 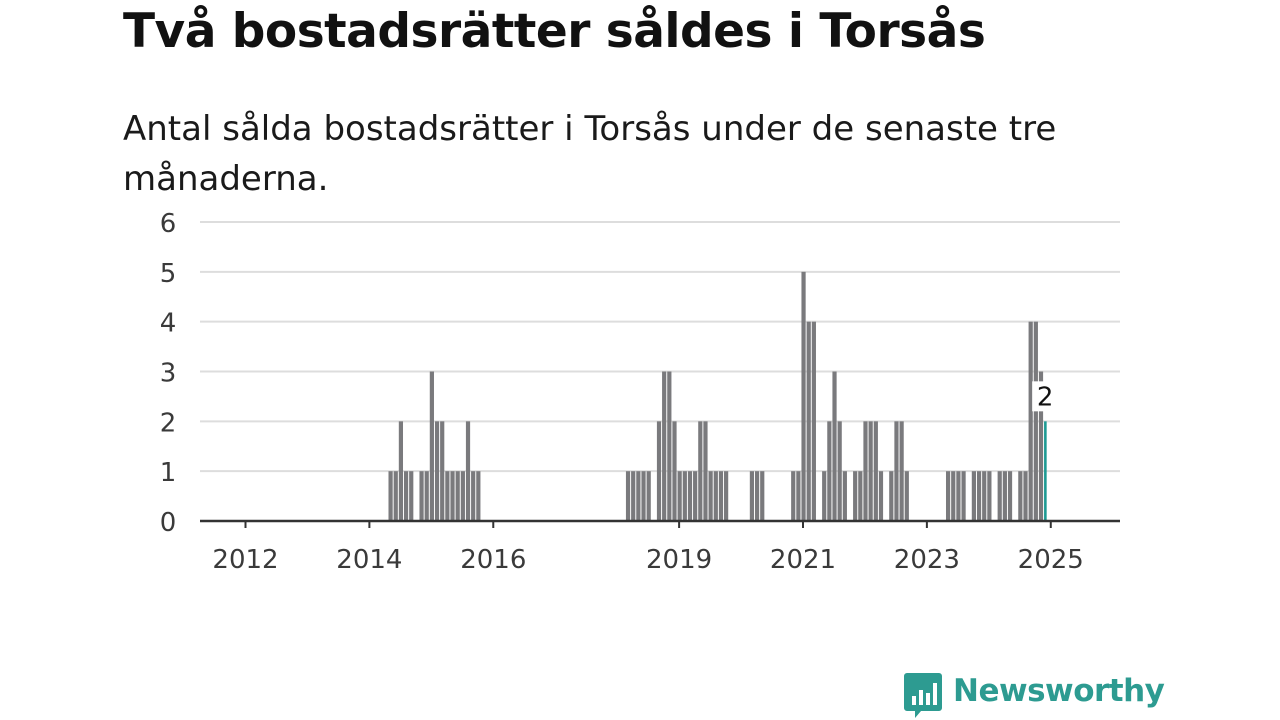 What do you see at coordinates (923, 695) in the screenshot?
I see `bar-chart-speech-bubble-icon` at bounding box center [923, 695].